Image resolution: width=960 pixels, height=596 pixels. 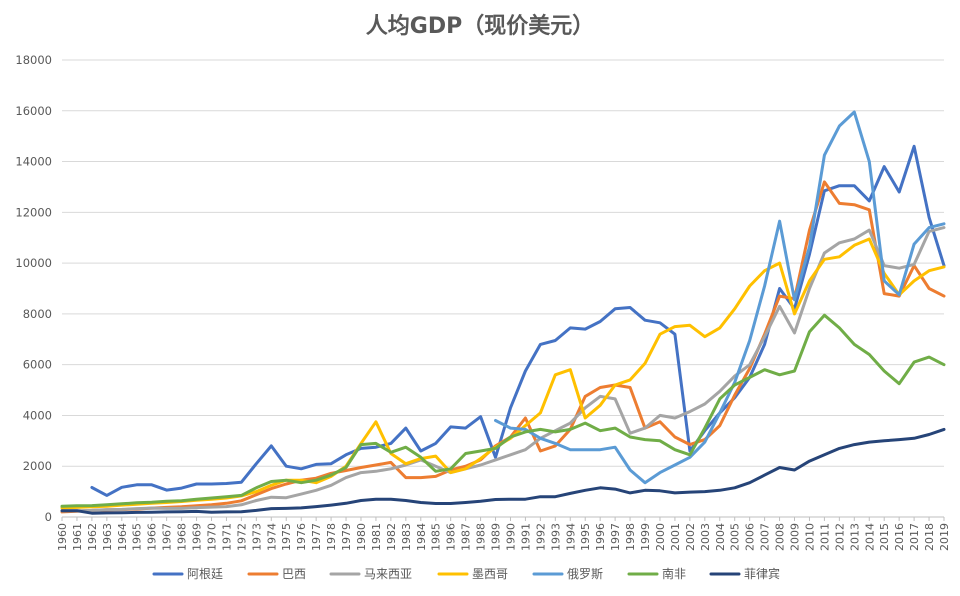 What do you see at coordinates (914, 537) in the screenshot?
I see `x-tick-label: 2017` at bounding box center [914, 537].